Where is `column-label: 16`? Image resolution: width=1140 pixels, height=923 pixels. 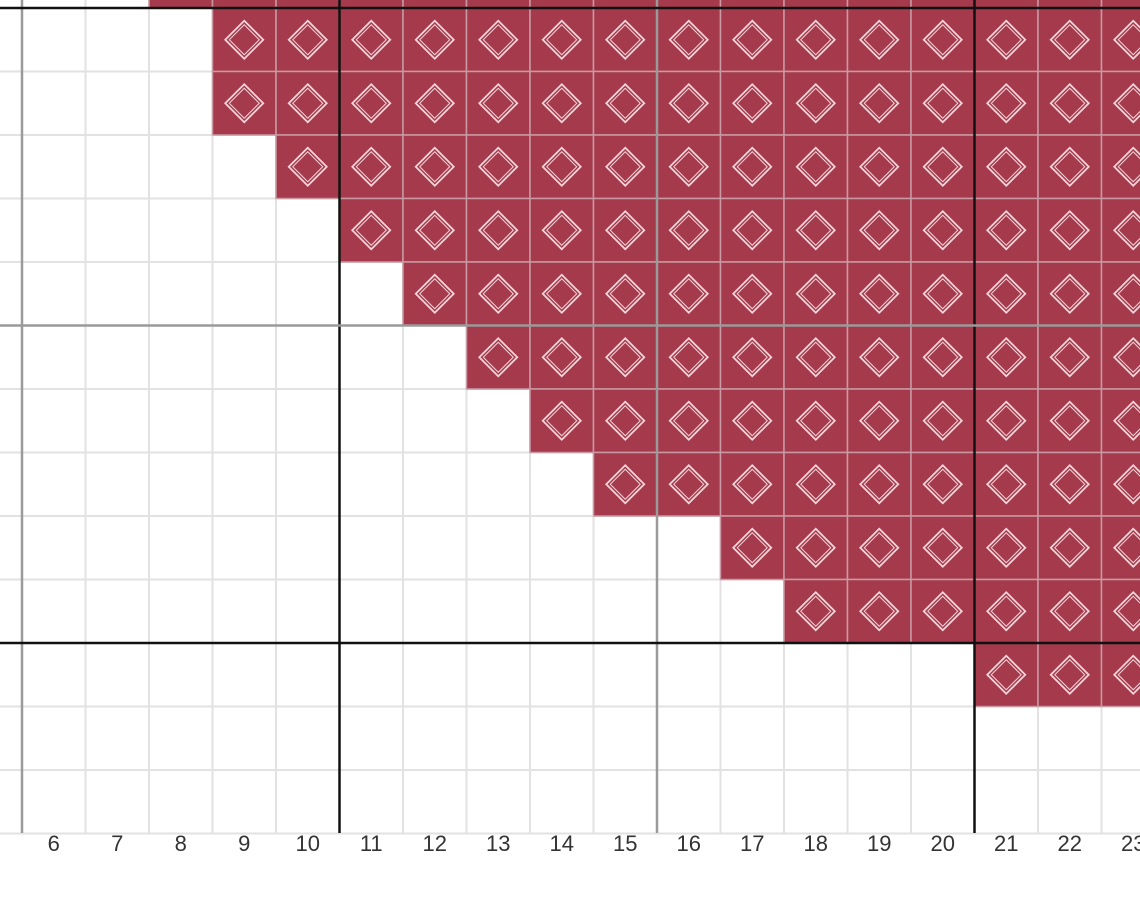 column-label: 16 is located at coordinates (689, 843).